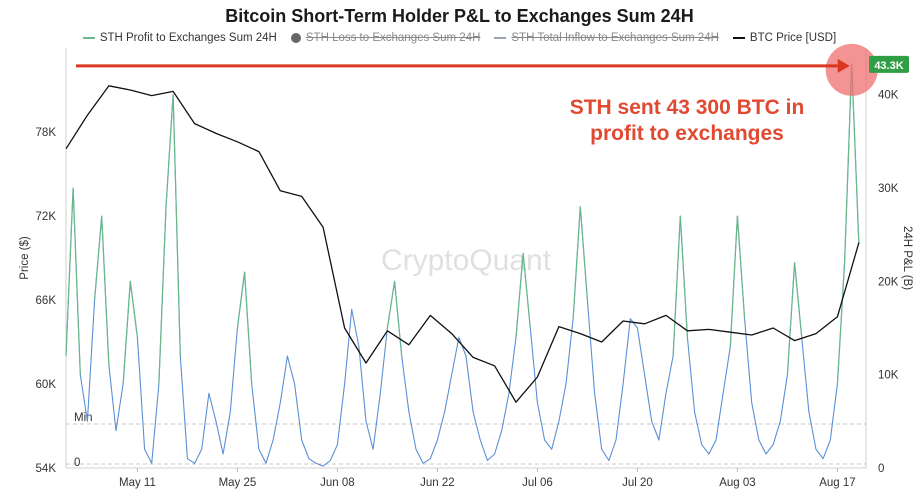 The image size is (919, 490). Describe the element at coordinates (137, 483) in the screenshot. I see `x-tick-label: May 11` at that location.